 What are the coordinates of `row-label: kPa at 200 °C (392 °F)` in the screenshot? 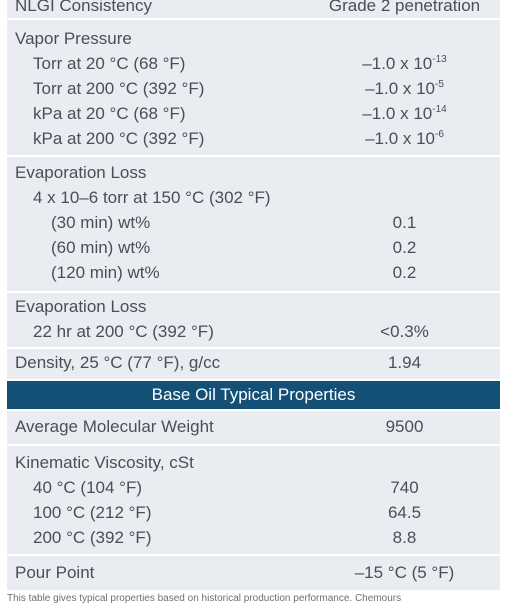 It's located at (119, 138).